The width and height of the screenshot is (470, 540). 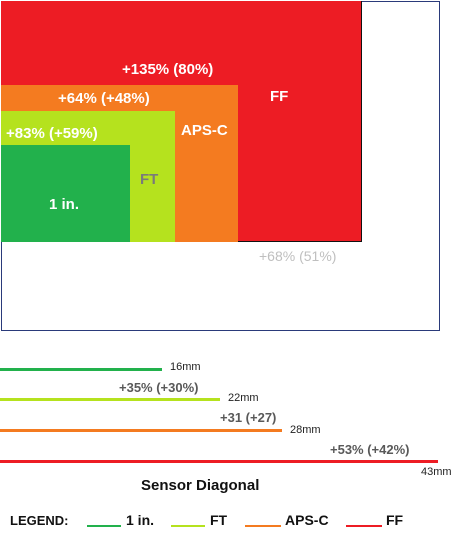 I want to click on apsc-label: APS-C, so click(x=204, y=130).